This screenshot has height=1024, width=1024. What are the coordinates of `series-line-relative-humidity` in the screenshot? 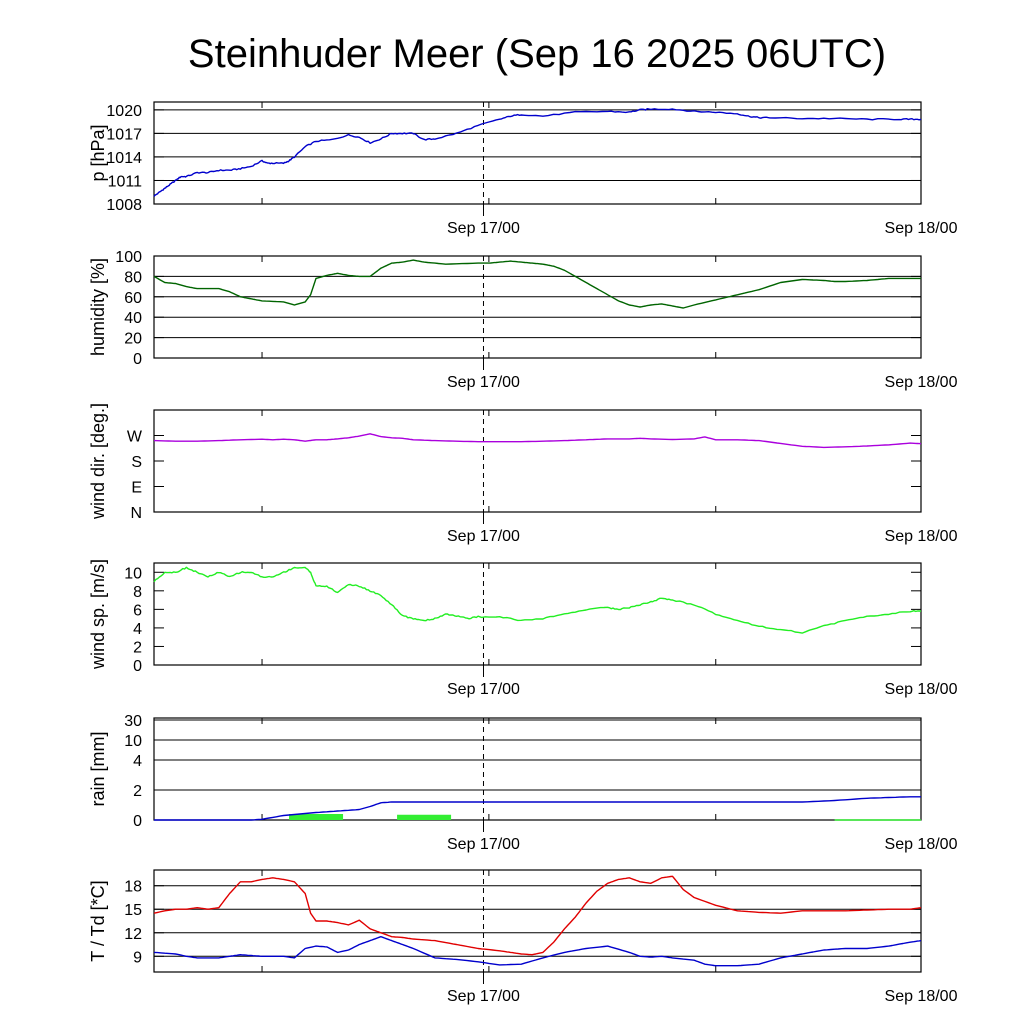 It's located at (537, 284).